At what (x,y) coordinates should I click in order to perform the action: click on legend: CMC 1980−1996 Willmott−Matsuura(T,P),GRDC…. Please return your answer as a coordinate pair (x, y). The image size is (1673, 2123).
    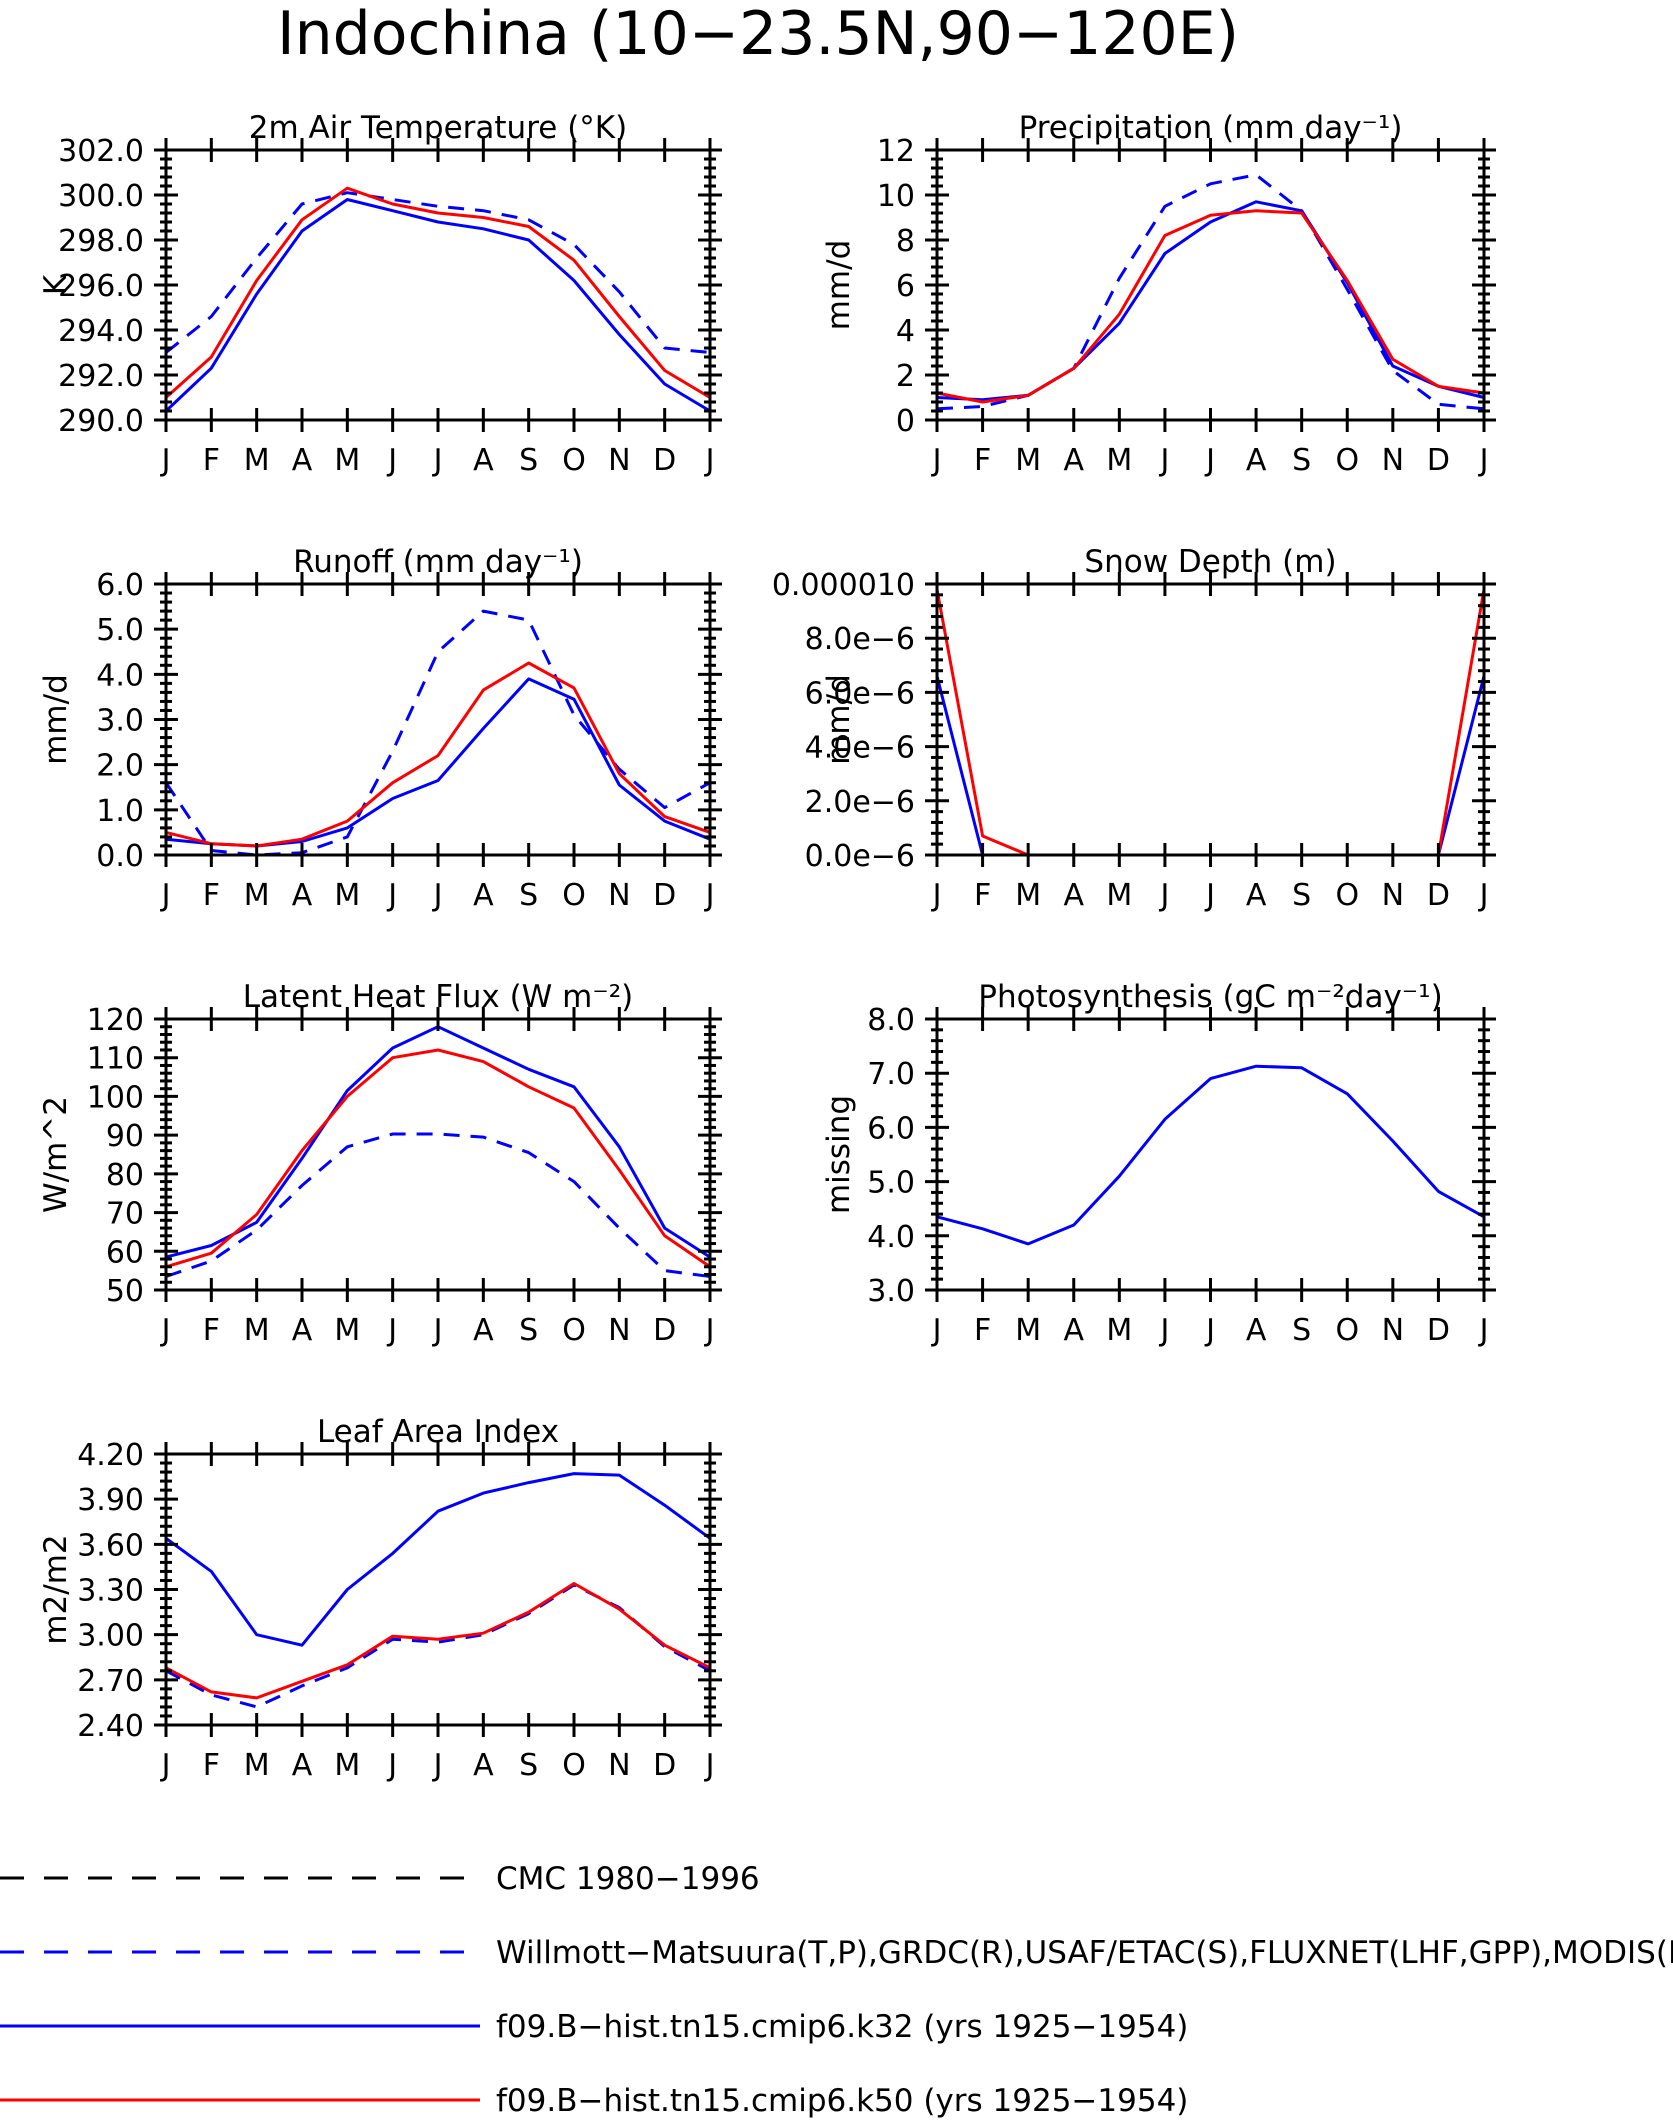
    Looking at the image, I should click on (836, 1990).